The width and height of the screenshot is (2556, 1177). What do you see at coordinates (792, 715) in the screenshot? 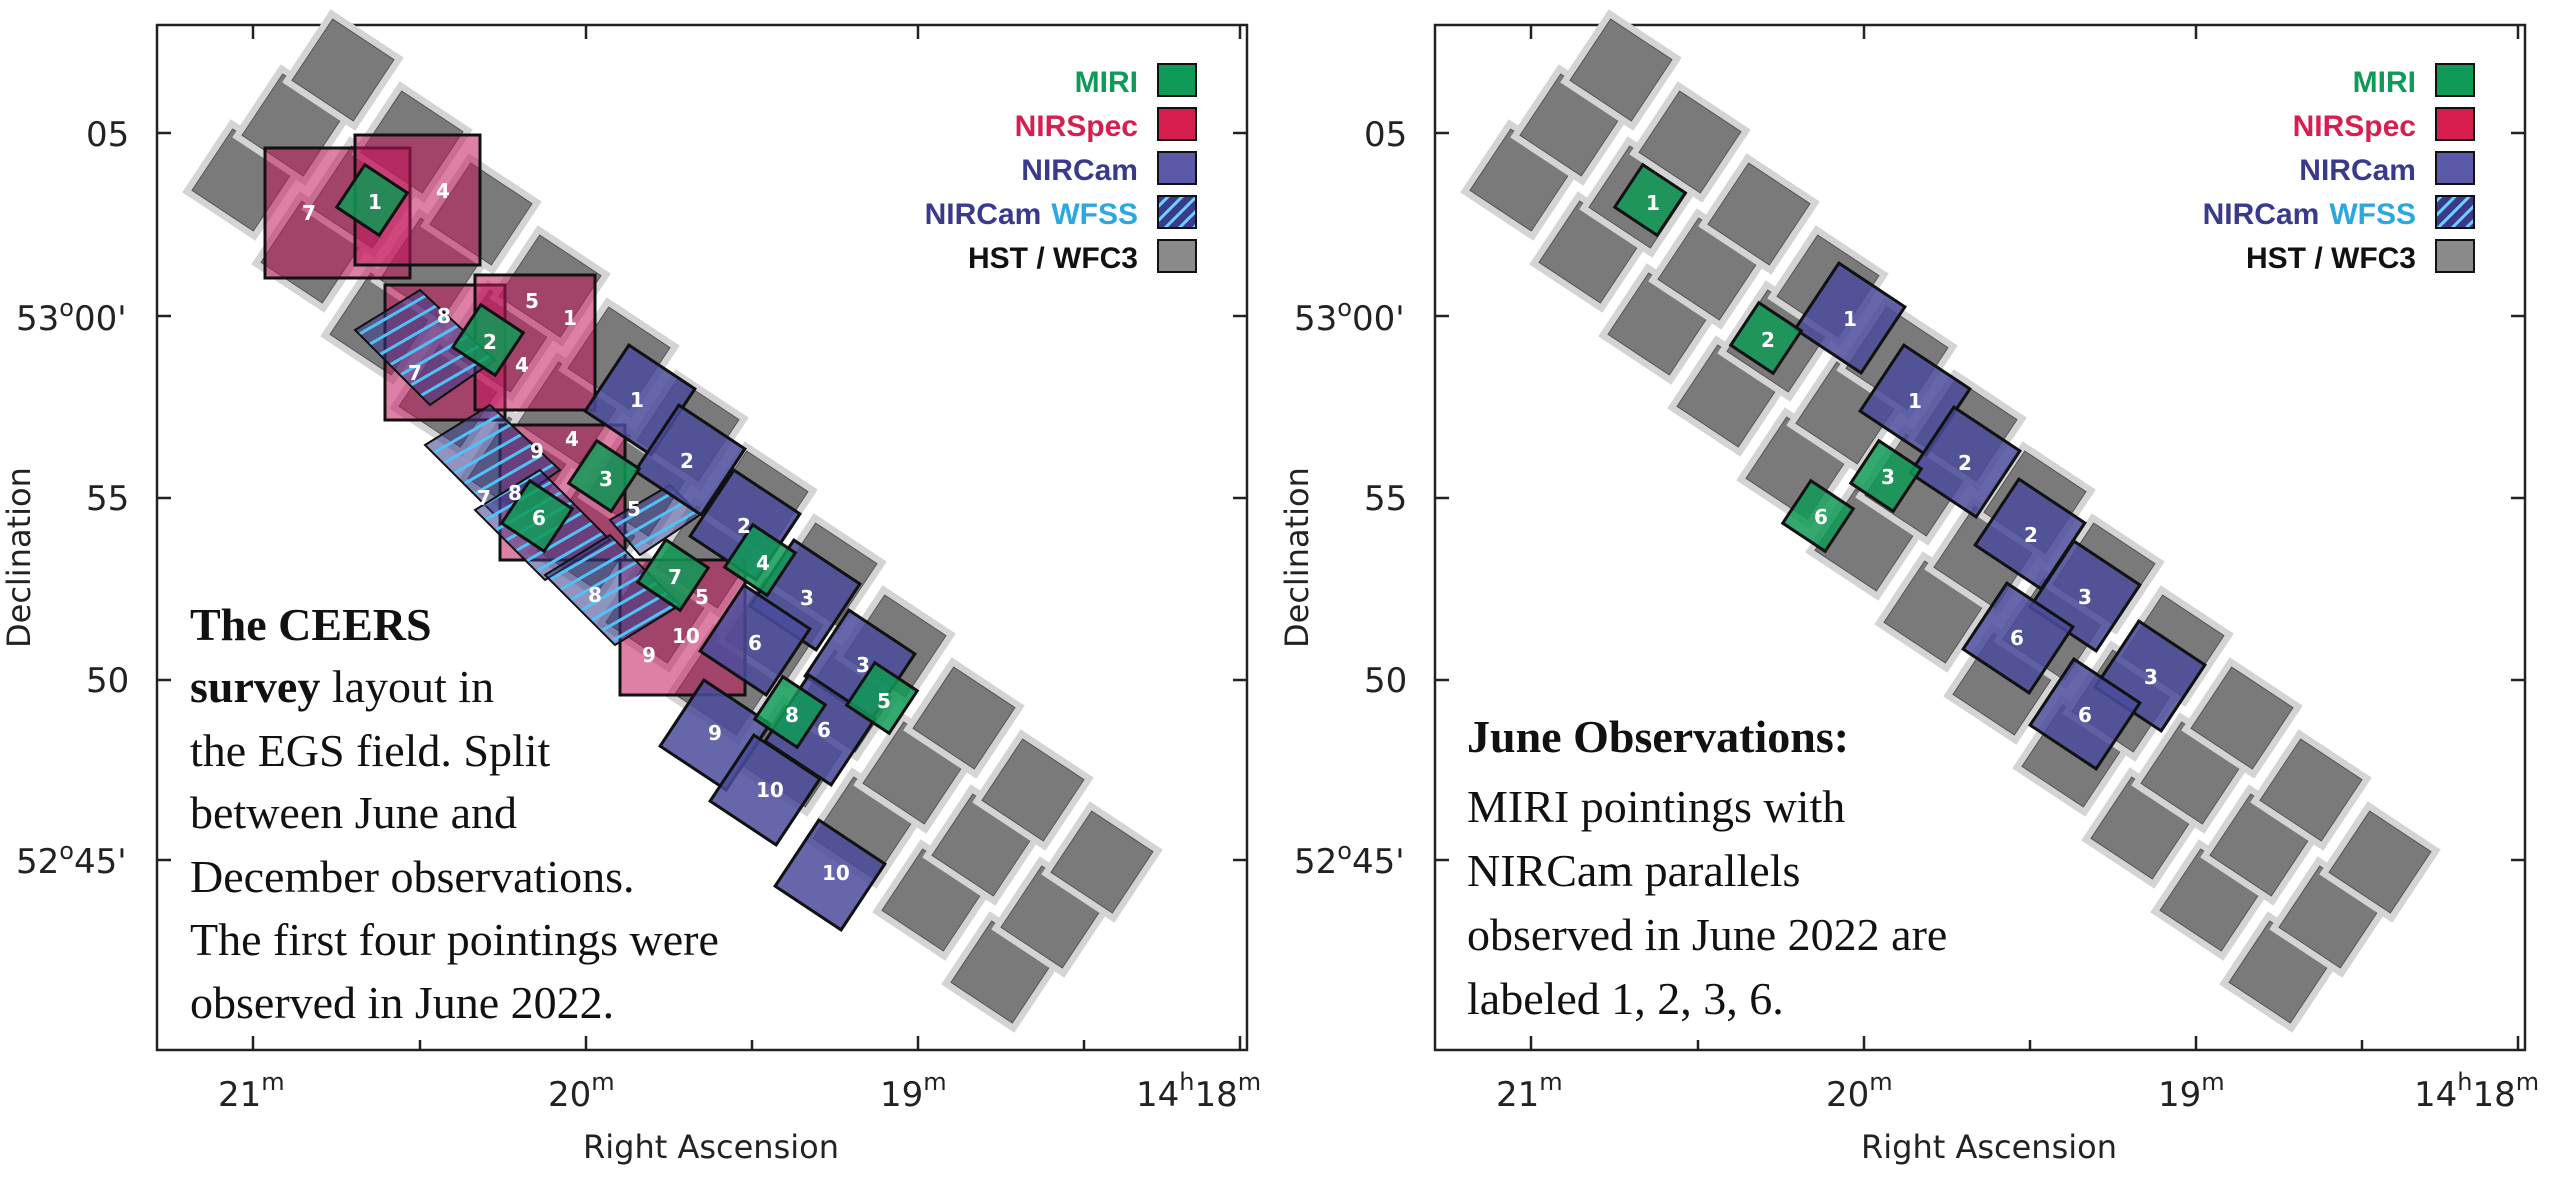
I see `miri-label: 8` at bounding box center [792, 715].